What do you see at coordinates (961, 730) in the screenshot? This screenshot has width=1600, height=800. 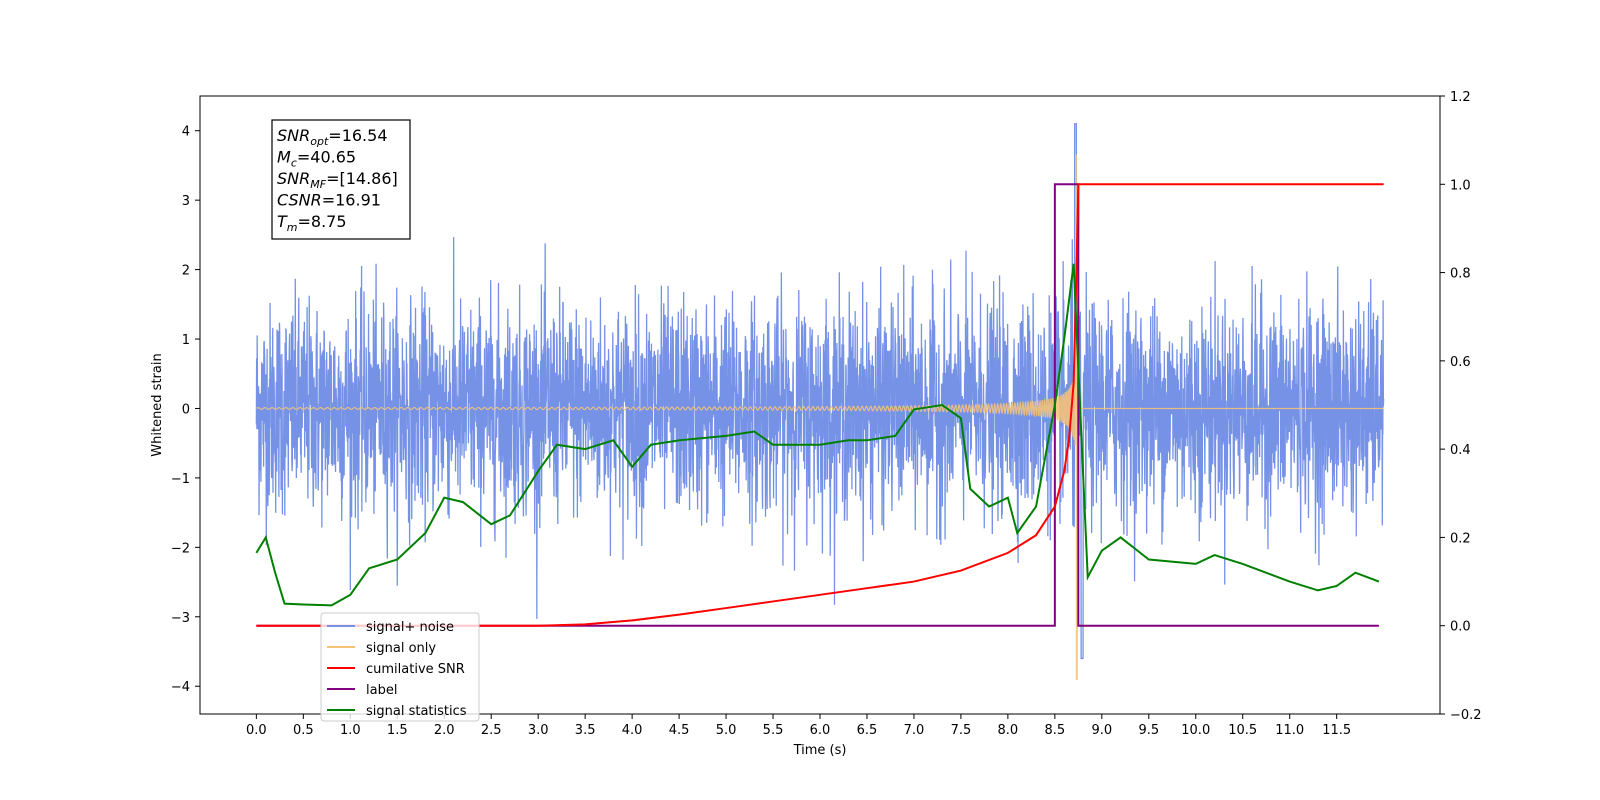 I see `x-tick-label: 7.5` at bounding box center [961, 730].